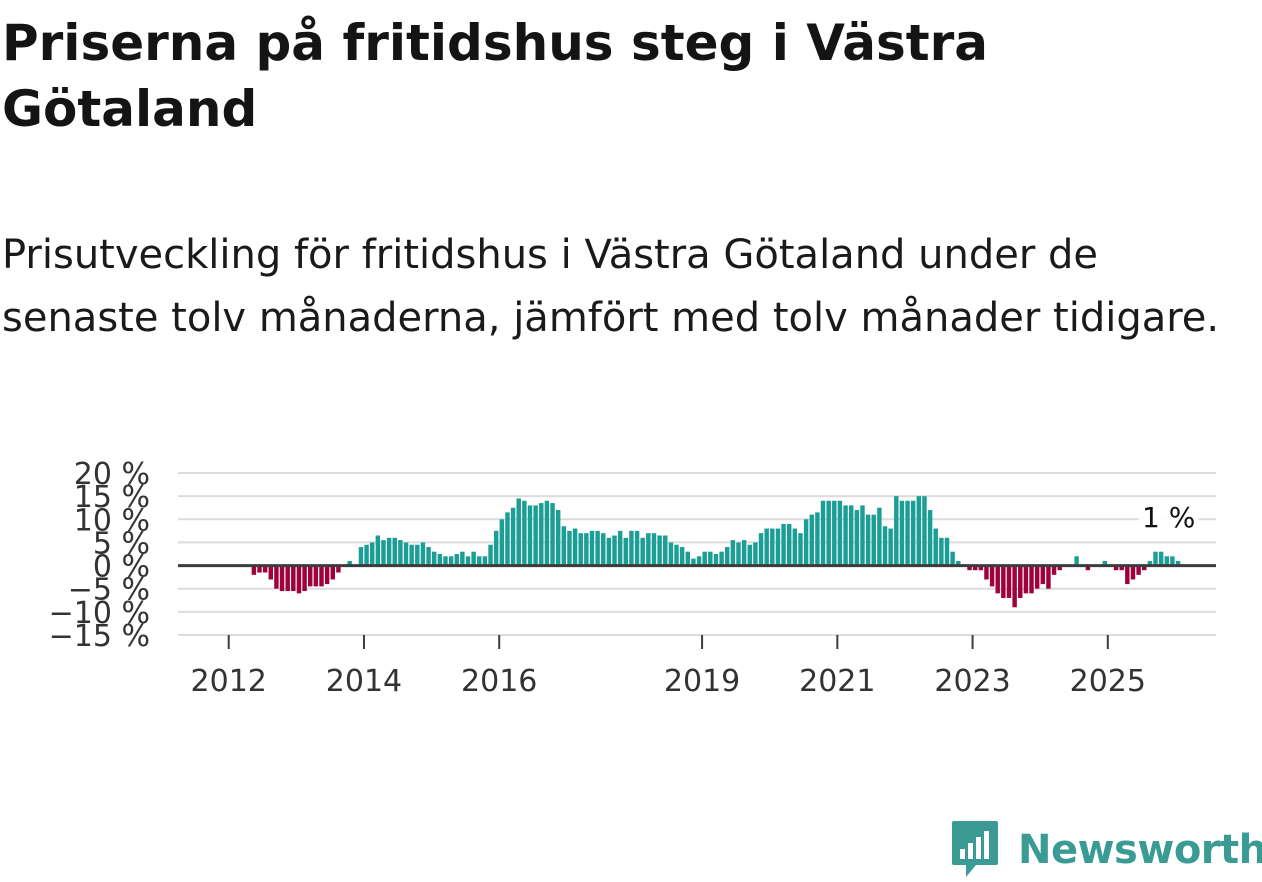  Describe the element at coordinates (112, 497) in the screenshot. I see `y-tick-label: 15 %` at that location.